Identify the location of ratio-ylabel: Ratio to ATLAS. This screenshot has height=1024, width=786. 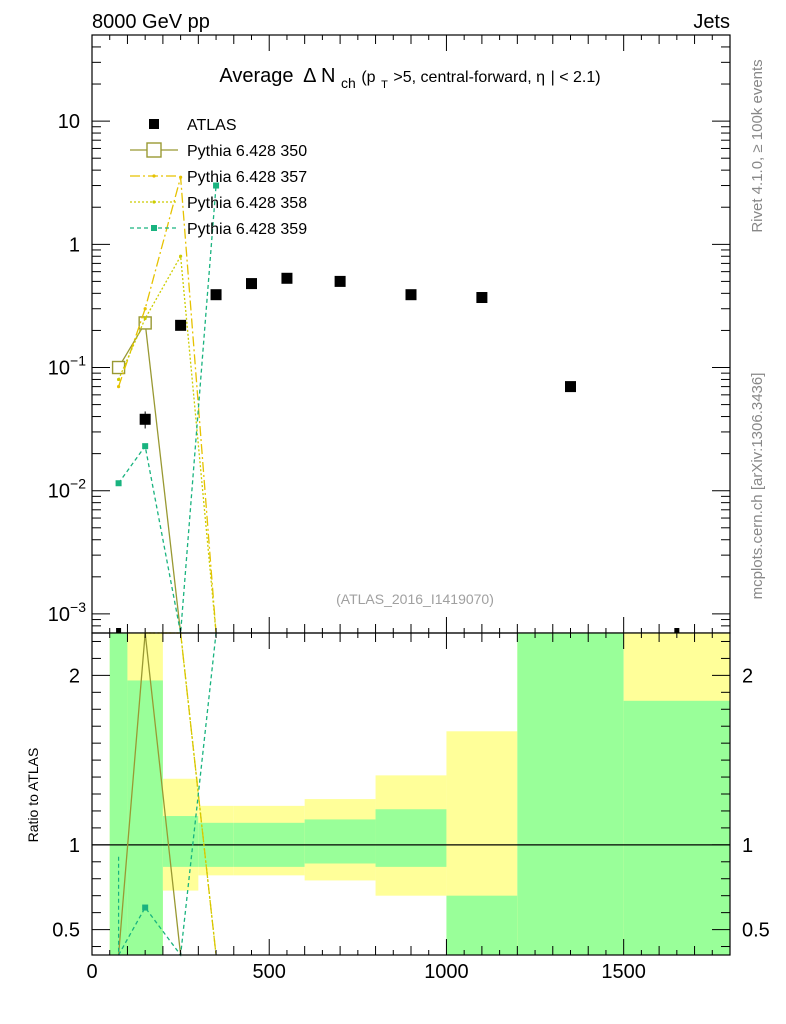
(33, 795).